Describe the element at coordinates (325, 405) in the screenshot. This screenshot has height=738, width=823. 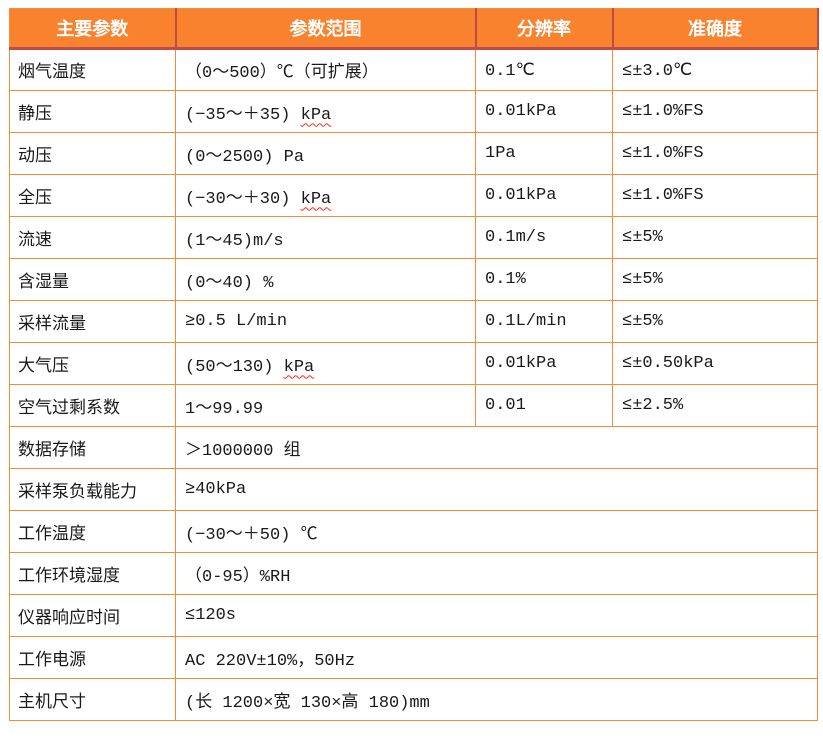
I see `range-cell: 1～99.99` at that location.